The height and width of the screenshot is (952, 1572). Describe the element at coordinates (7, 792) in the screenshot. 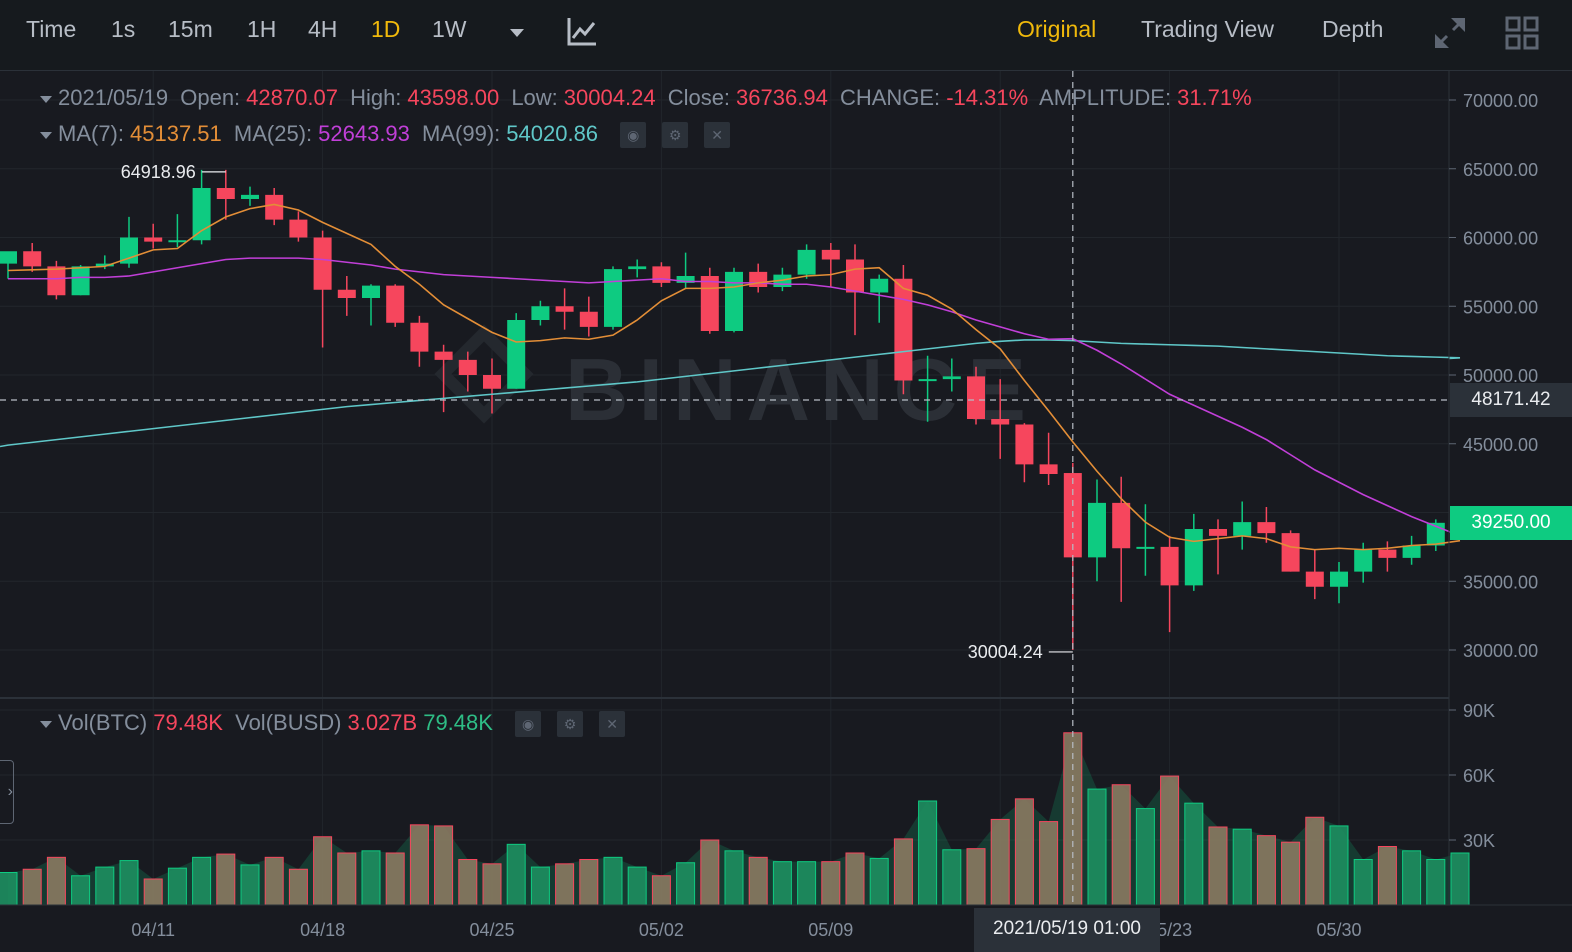

I see `side-panel-toggle: ›` at that location.